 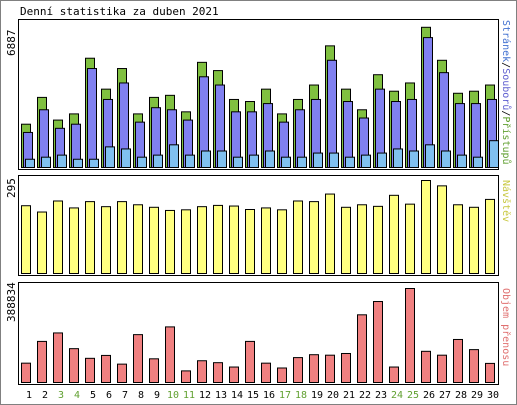 What do you see at coordinates (141, 395) in the screenshot?
I see `x-label-day-8: 8` at bounding box center [141, 395].